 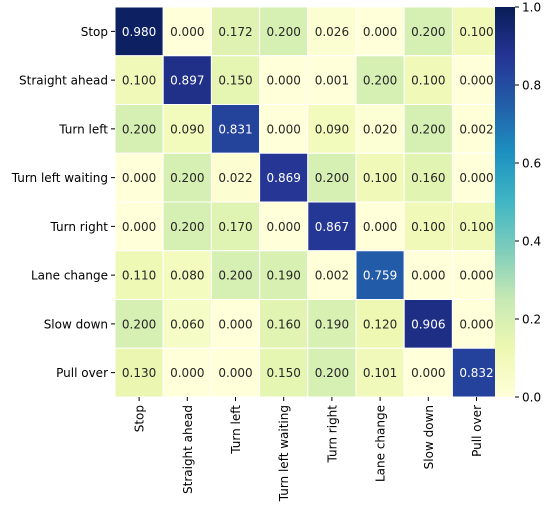 What do you see at coordinates (531, 164) in the screenshot?
I see `colorbar-tick-label: 0.6` at bounding box center [531, 164].